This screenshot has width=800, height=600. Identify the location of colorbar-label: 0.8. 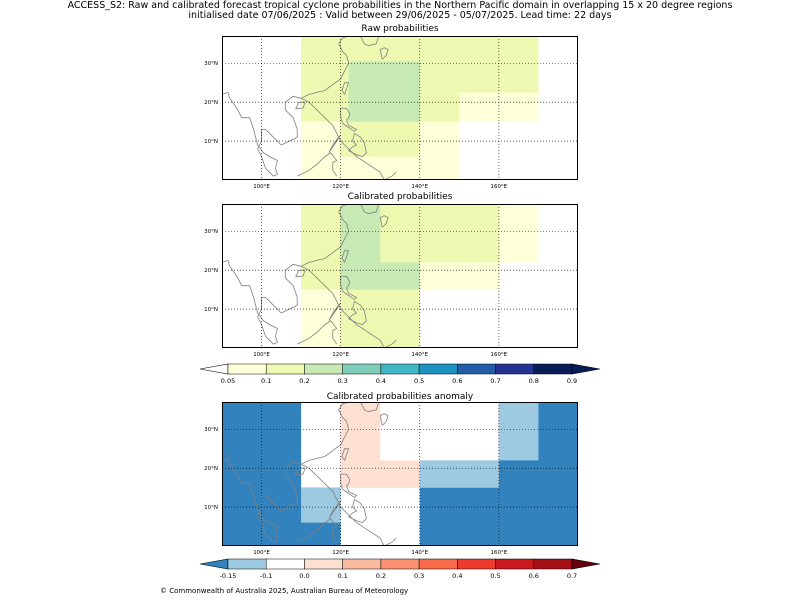
(534, 381).